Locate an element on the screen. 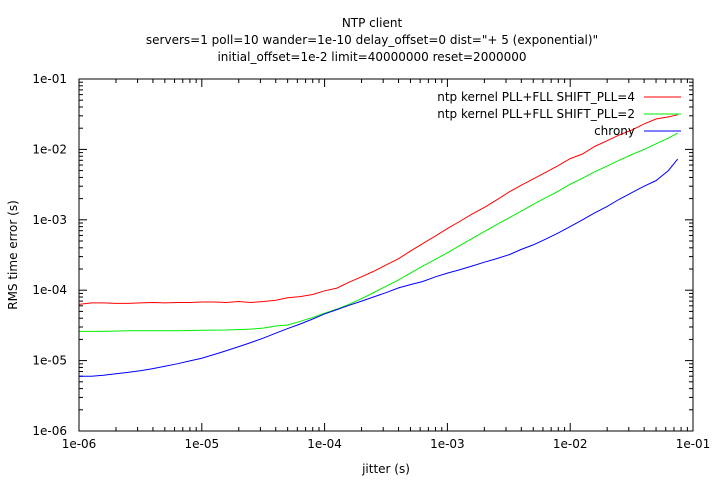  legend-label-3: chrony is located at coordinates (614, 131).